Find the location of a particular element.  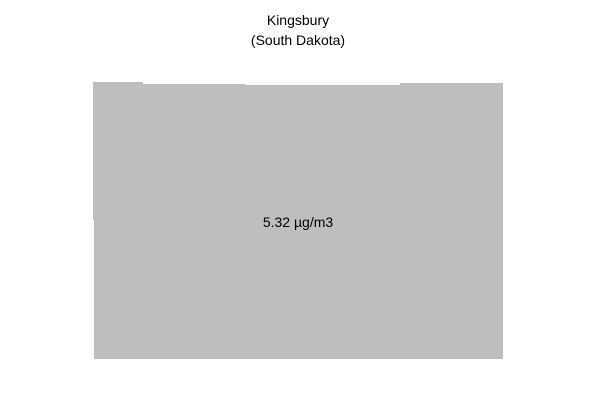

county-title: Kingsbury is located at coordinates (298, 20).